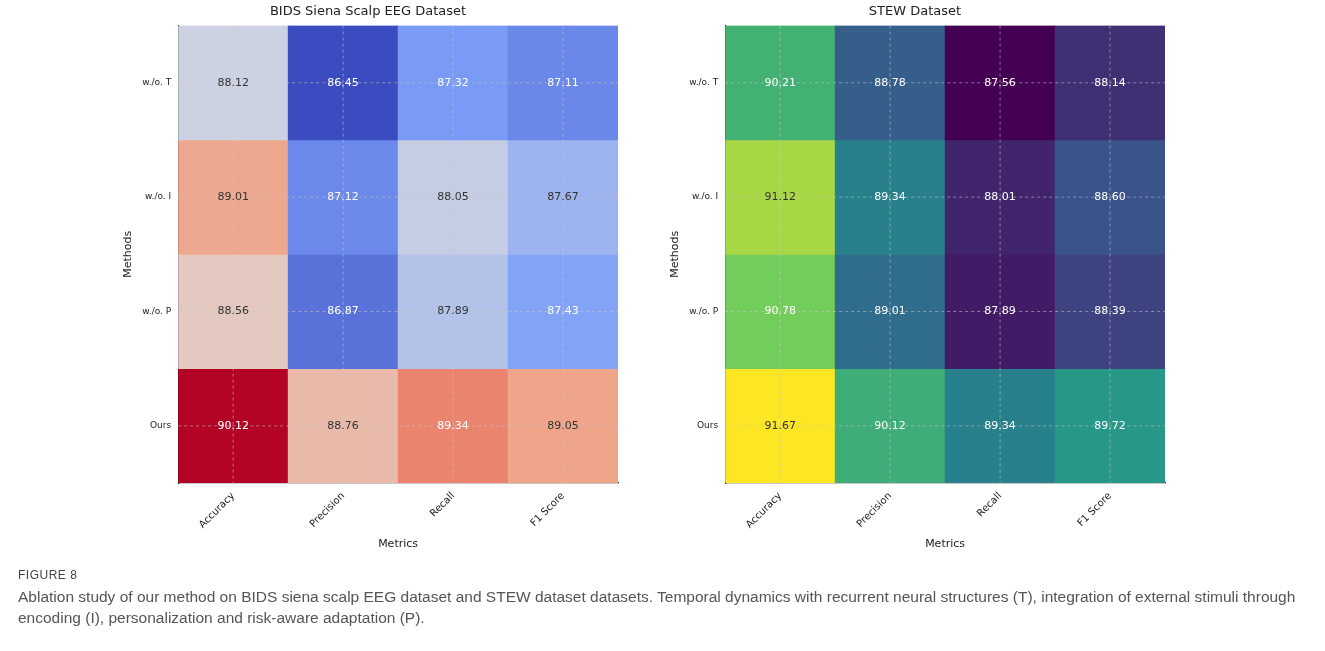 Image resolution: width=1325 pixels, height=651 pixels. I want to click on data-label: 88.56, so click(233, 311).